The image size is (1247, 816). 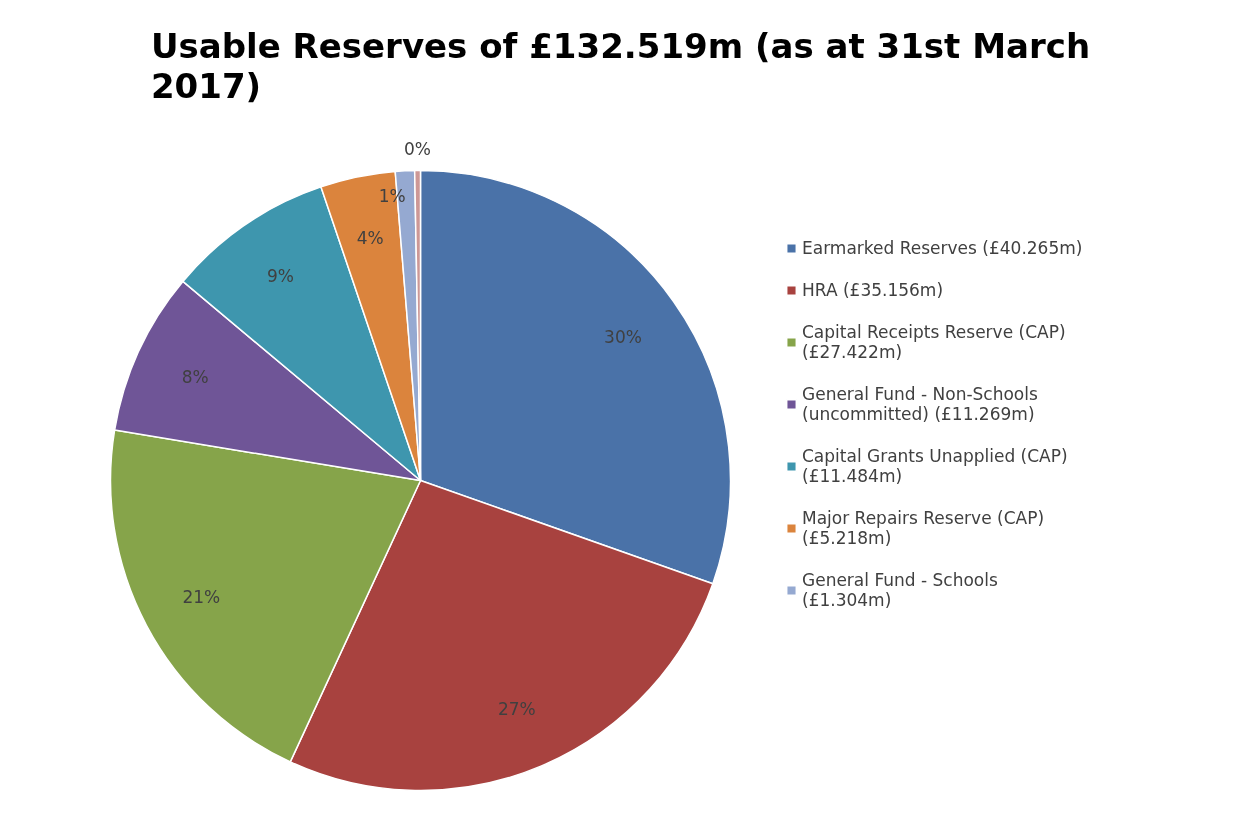 What do you see at coordinates (623, 337) in the screenshot?
I see `data-label: 30%` at bounding box center [623, 337].